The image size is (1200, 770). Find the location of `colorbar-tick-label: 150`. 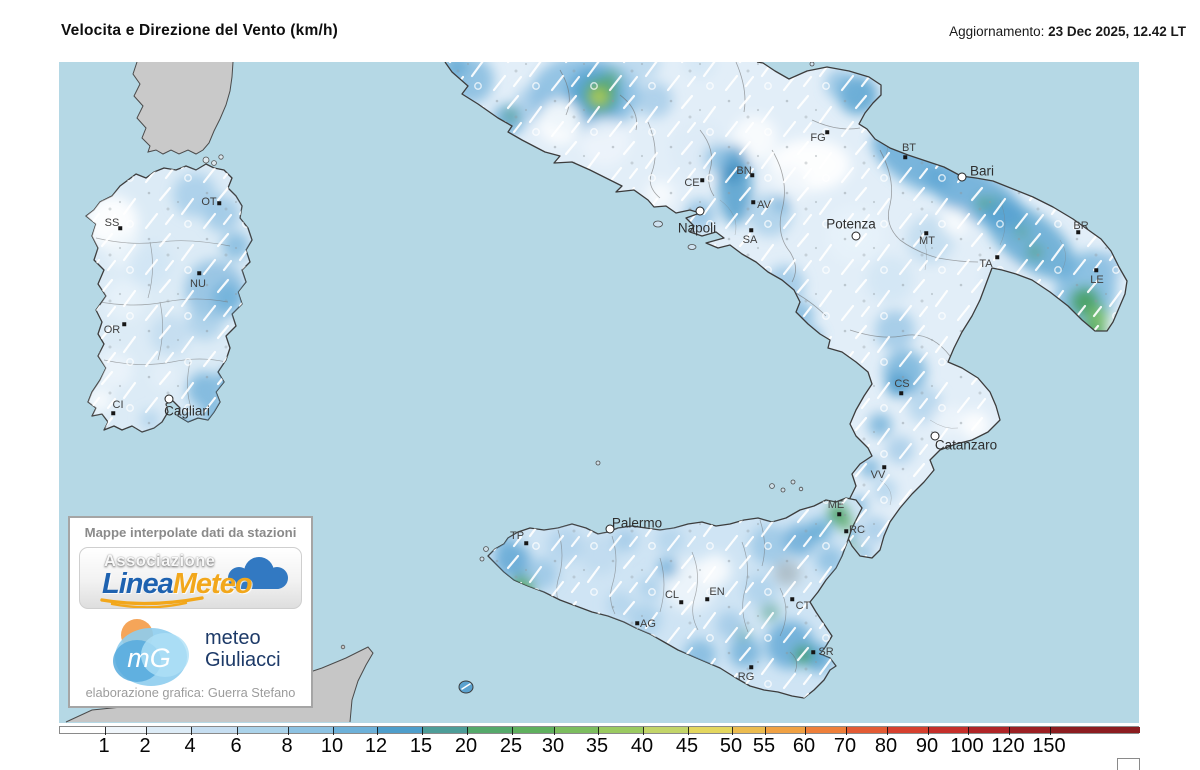

colorbar-tick-label: 150 is located at coordinates (1049, 746).